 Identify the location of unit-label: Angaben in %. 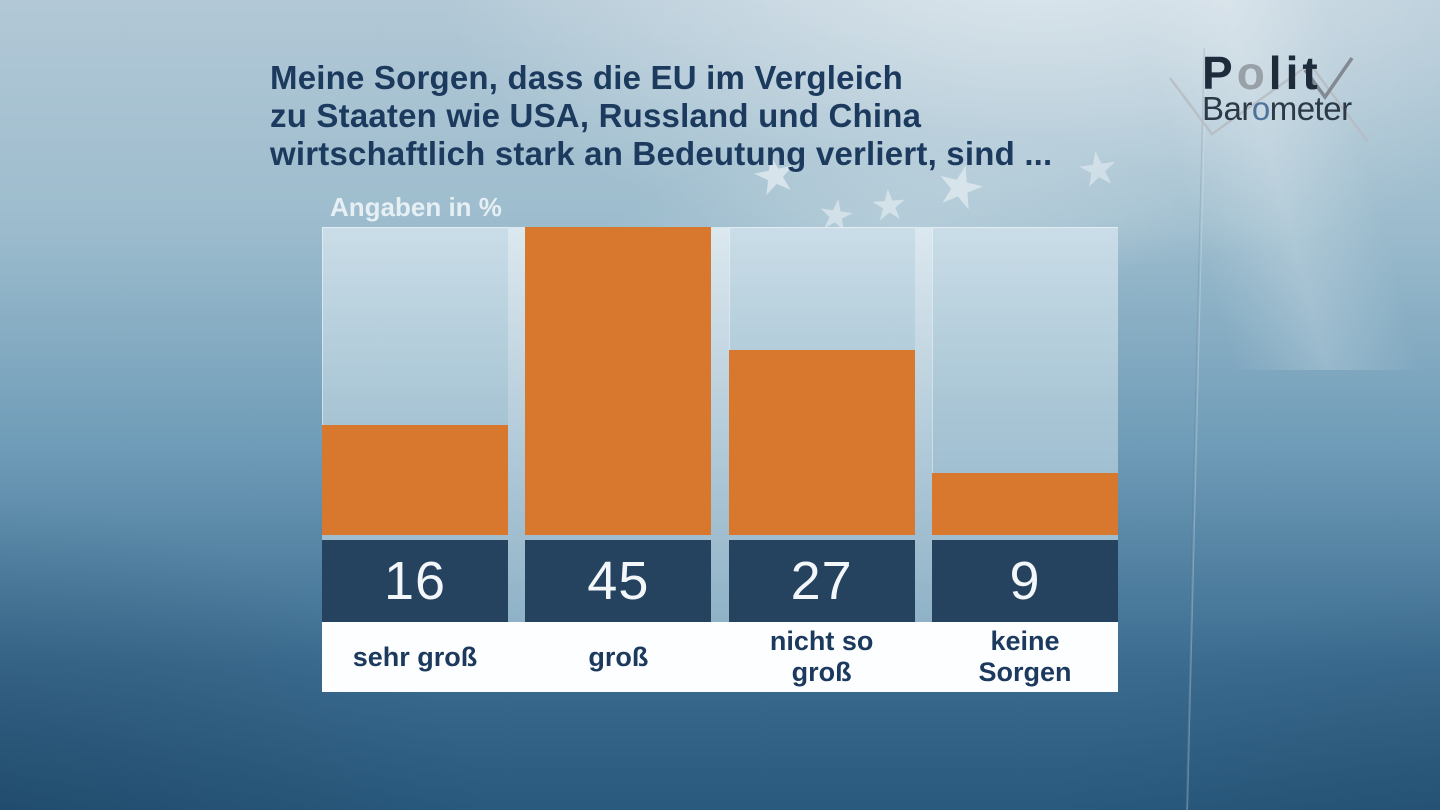
(416, 207).